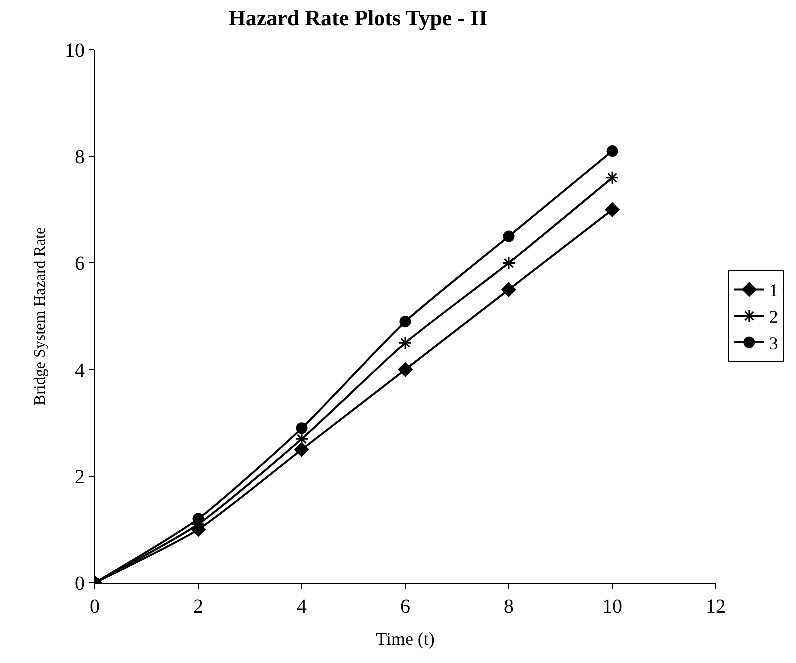 The image size is (796, 663). I want to click on y-tick-label: 4, so click(80, 371).